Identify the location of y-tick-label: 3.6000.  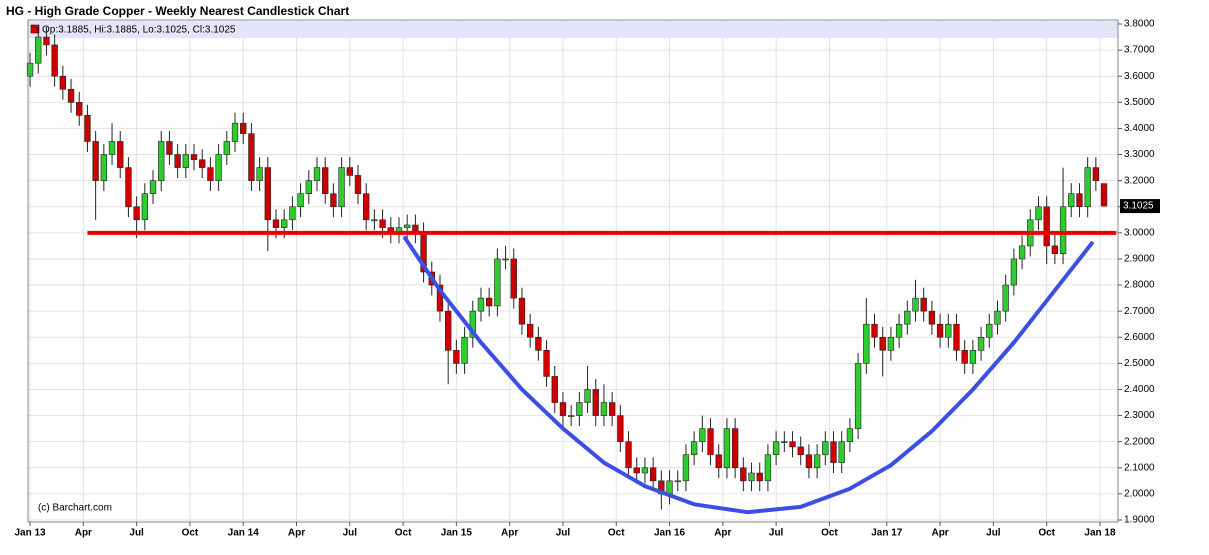
(1139, 76).